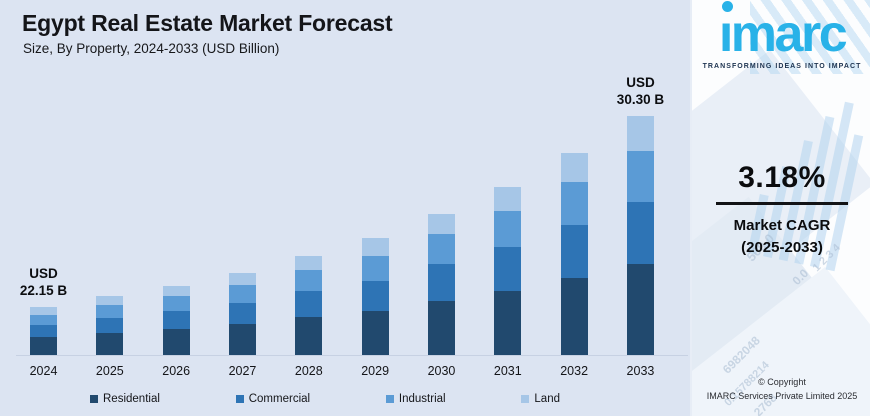 This screenshot has height=416, width=870. I want to click on bar-2030-land-segment, so click(441, 224).